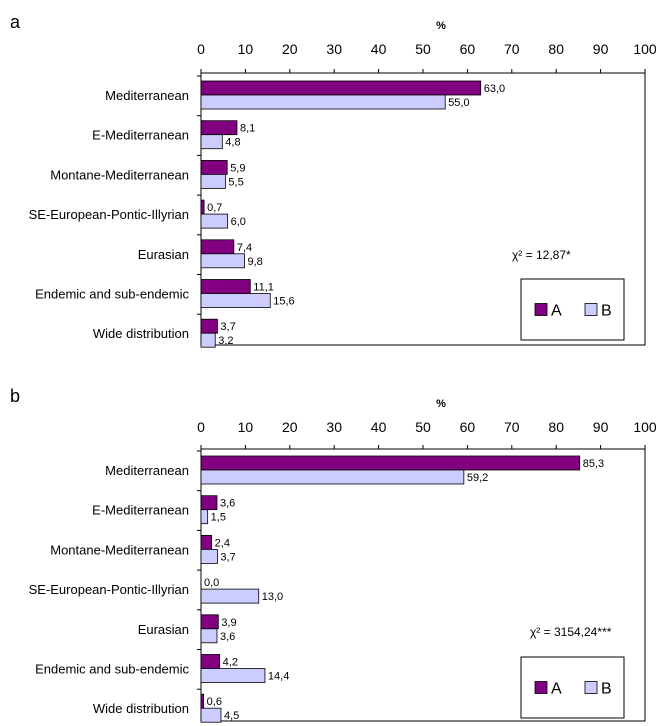 The width and height of the screenshot is (656, 726). What do you see at coordinates (141, 333) in the screenshot?
I see `chart-a-category-label: Wide distribution` at bounding box center [141, 333].